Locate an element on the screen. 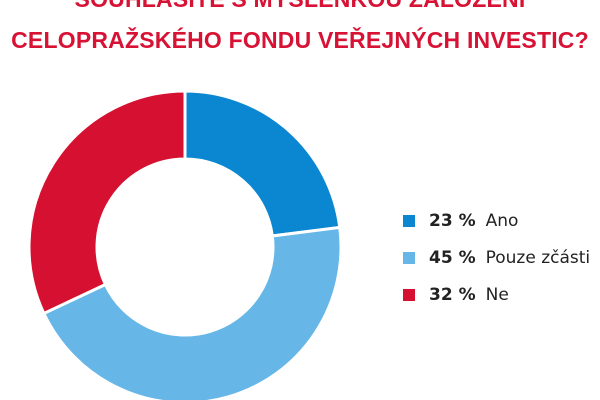 The image size is (600, 400). legend-value: 32 % is located at coordinates (452, 294).